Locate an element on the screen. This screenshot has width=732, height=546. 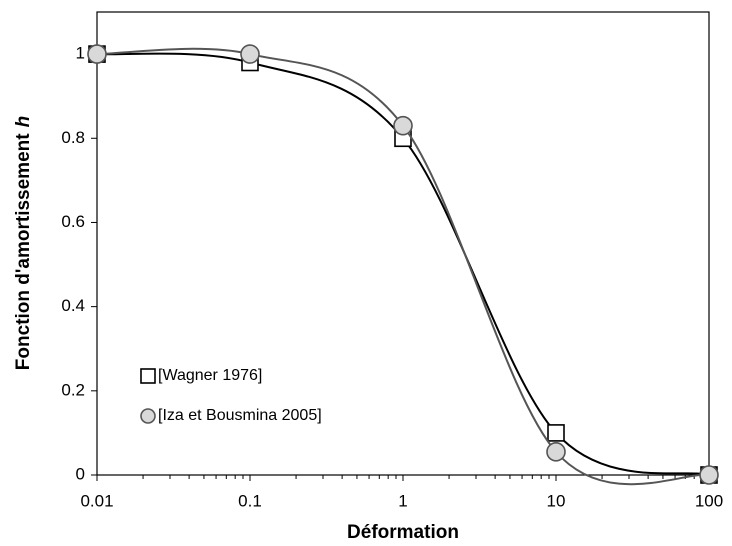
x-tick-label: 100 is located at coordinates (709, 500).